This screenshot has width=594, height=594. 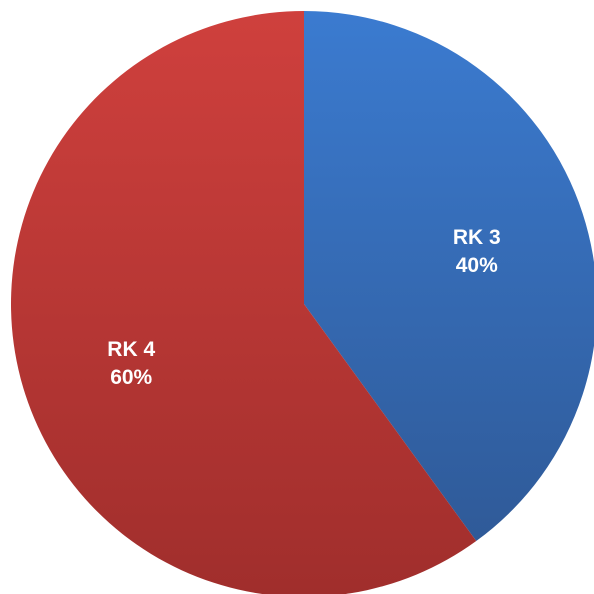 I want to click on slice-value-label: 60%, so click(x=131, y=377).